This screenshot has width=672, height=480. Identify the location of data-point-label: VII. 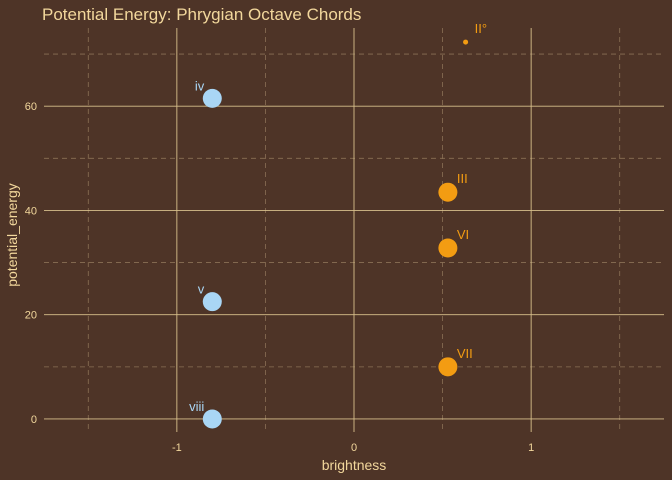
(465, 353).